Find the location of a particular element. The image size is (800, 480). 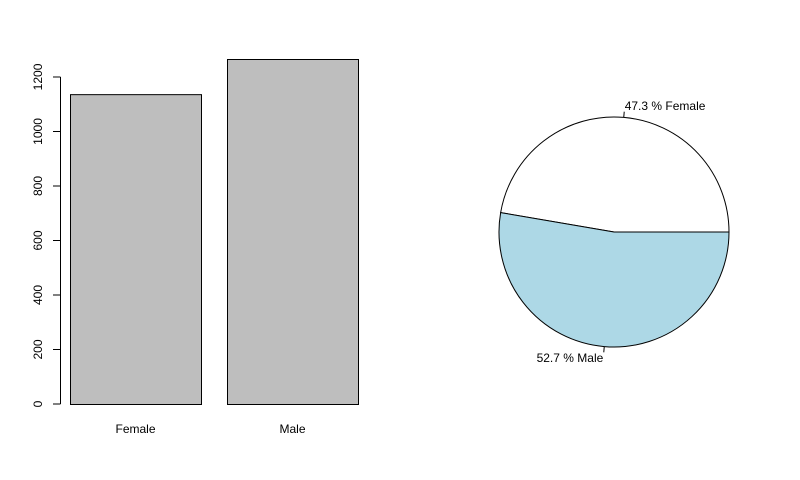

bar-female is located at coordinates (136, 250).